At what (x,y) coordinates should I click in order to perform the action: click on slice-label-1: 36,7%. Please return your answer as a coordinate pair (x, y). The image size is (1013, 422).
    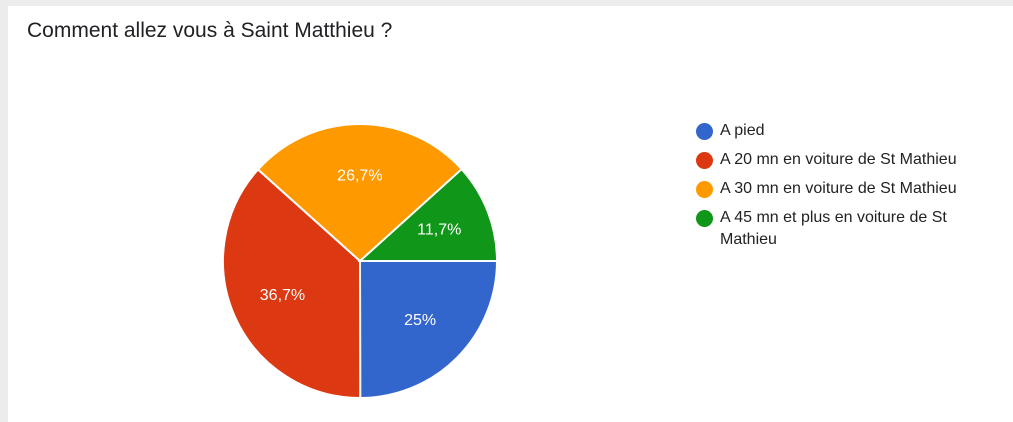
    Looking at the image, I should click on (282, 295).